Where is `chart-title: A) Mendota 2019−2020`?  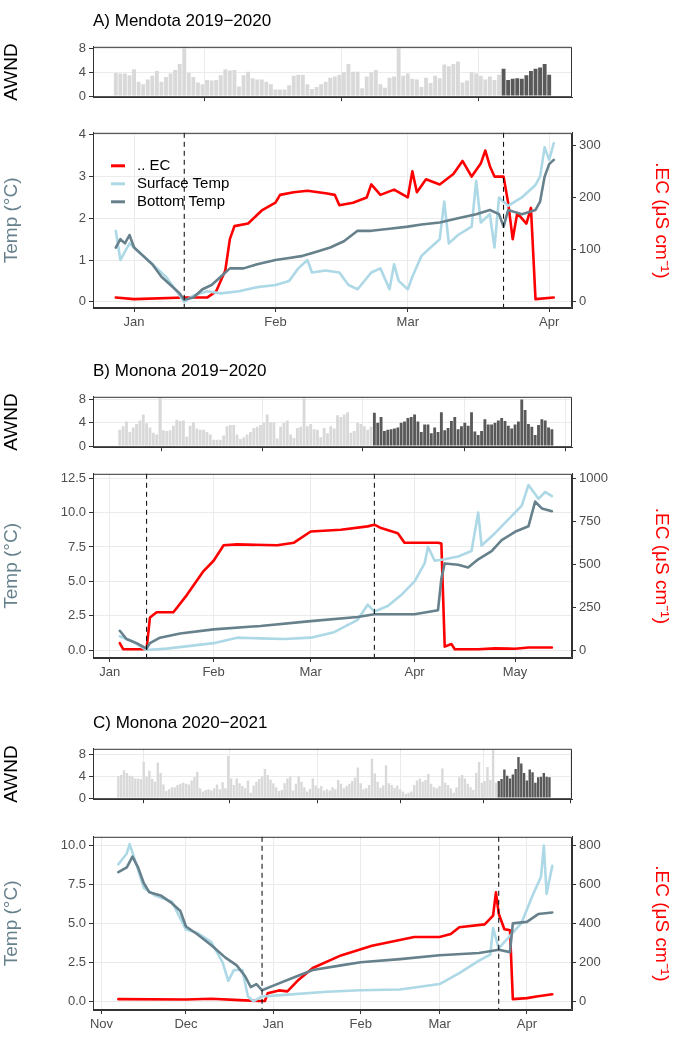 chart-title: A) Mendota 2019−2020 is located at coordinates (182, 21).